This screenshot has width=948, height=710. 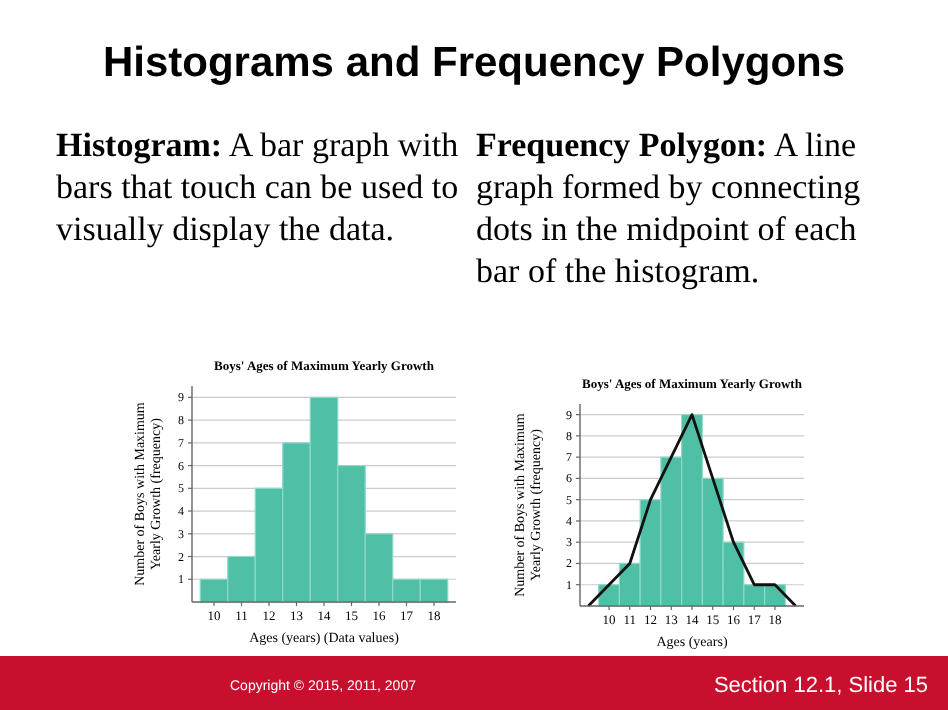 What do you see at coordinates (692, 510) in the screenshot?
I see `line-series` at bounding box center [692, 510].